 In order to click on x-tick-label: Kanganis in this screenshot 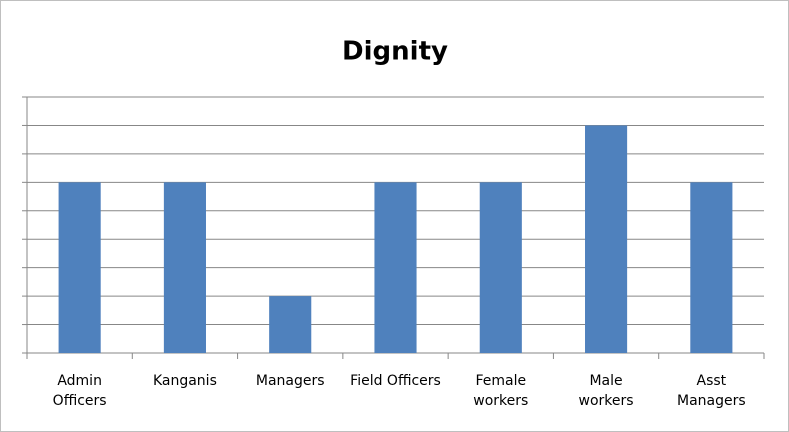, I will do `click(184, 381)`.